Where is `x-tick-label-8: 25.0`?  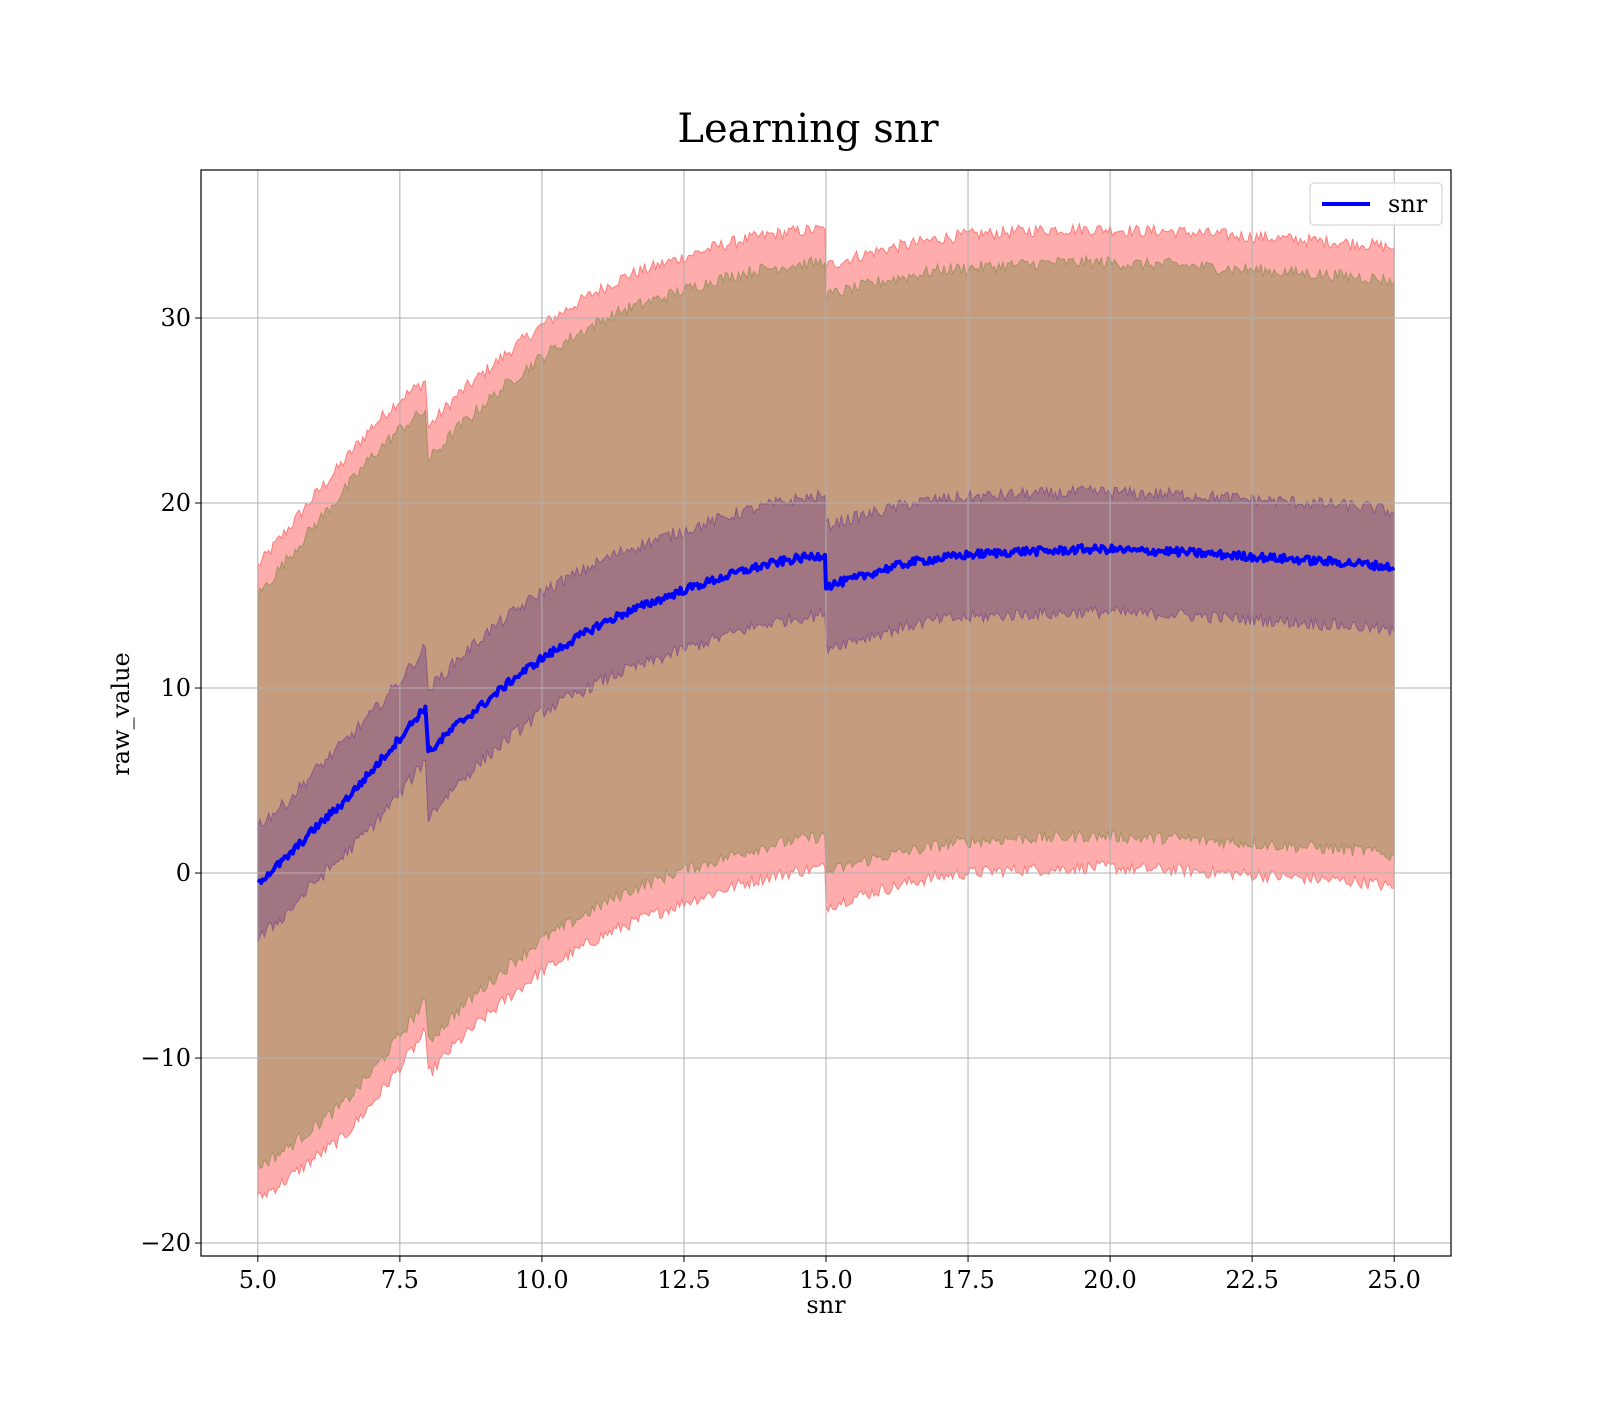 x-tick-label-8: 25.0 is located at coordinates (1393, 1280).